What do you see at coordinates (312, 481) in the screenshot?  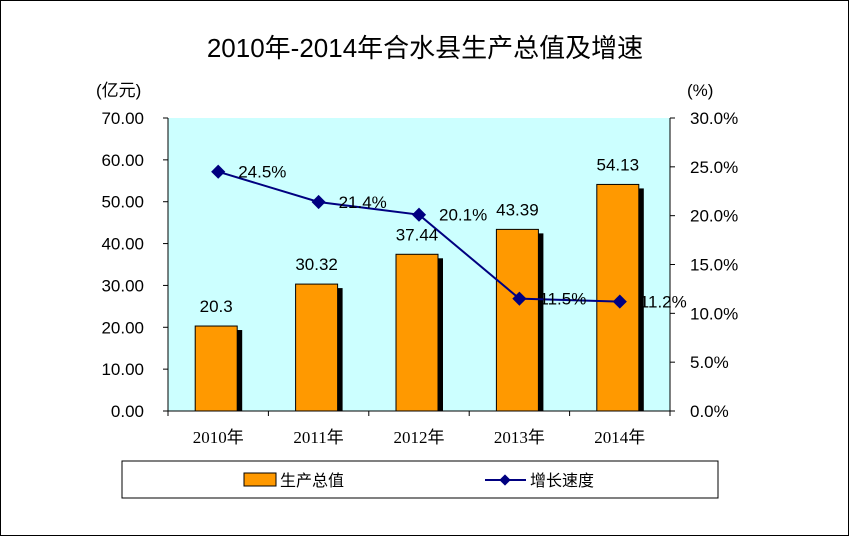 I see `legend-bar-label: 生产总值` at bounding box center [312, 481].